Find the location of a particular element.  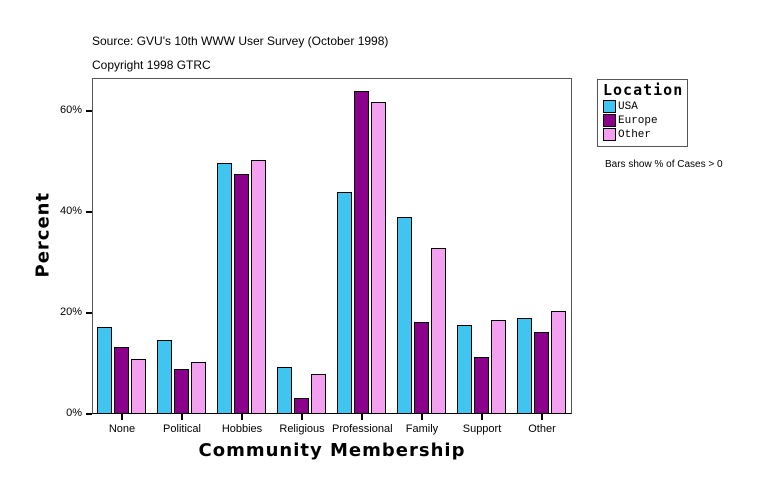

bar-usa-hobbies is located at coordinates (224, 288).